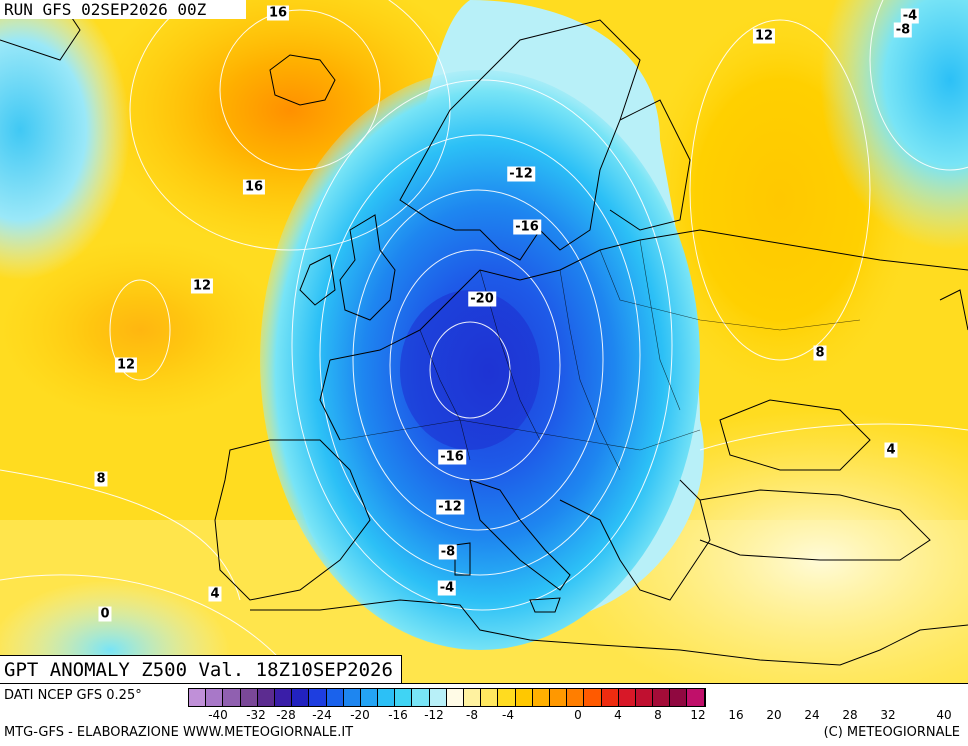 The image size is (968, 746). What do you see at coordinates (105, 614) in the screenshot?
I see `contour-label: 0` at bounding box center [105, 614].